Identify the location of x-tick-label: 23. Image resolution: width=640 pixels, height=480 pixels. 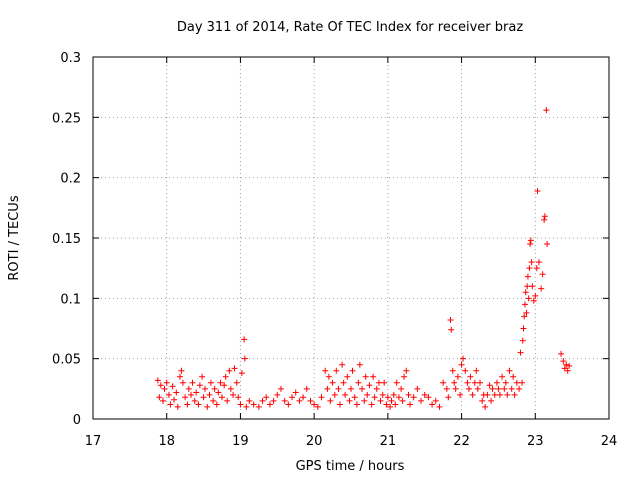
(535, 441).